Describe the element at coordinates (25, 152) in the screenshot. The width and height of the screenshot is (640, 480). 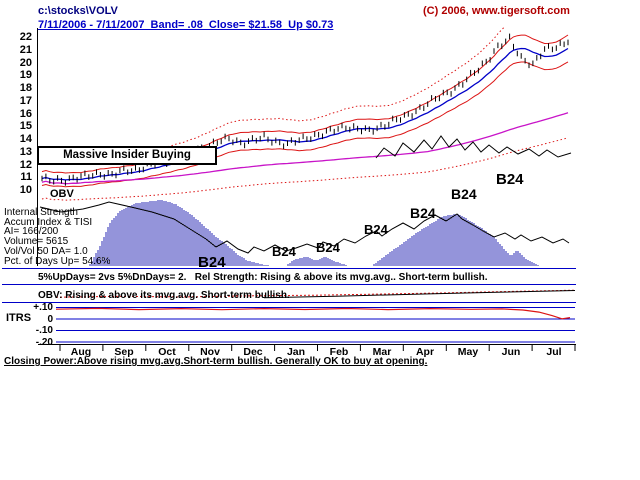
I see `price-axis-label: 13` at that location.